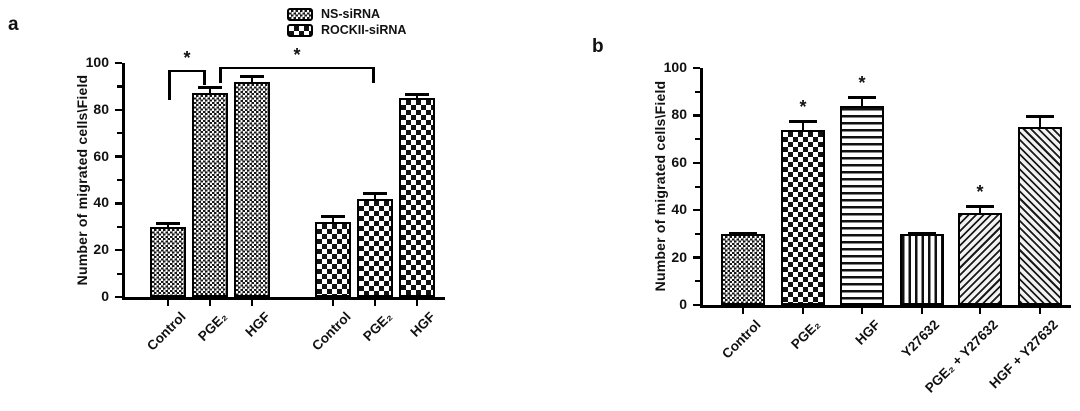  What do you see at coordinates (417, 197) in the screenshot?
I see `bar-rockii-sirna-hgf` at bounding box center [417, 197].